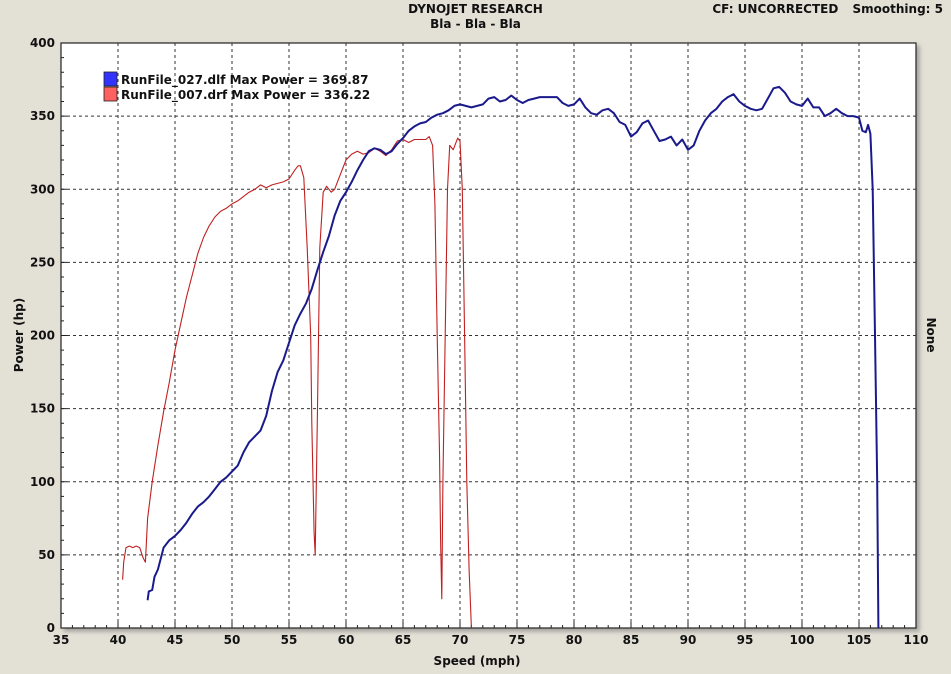 The image size is (951, 674). What do you see at coordinates (42, 262) in the screenshot?
I see `y-tick-label: 250` at bounding box center [42, 262].